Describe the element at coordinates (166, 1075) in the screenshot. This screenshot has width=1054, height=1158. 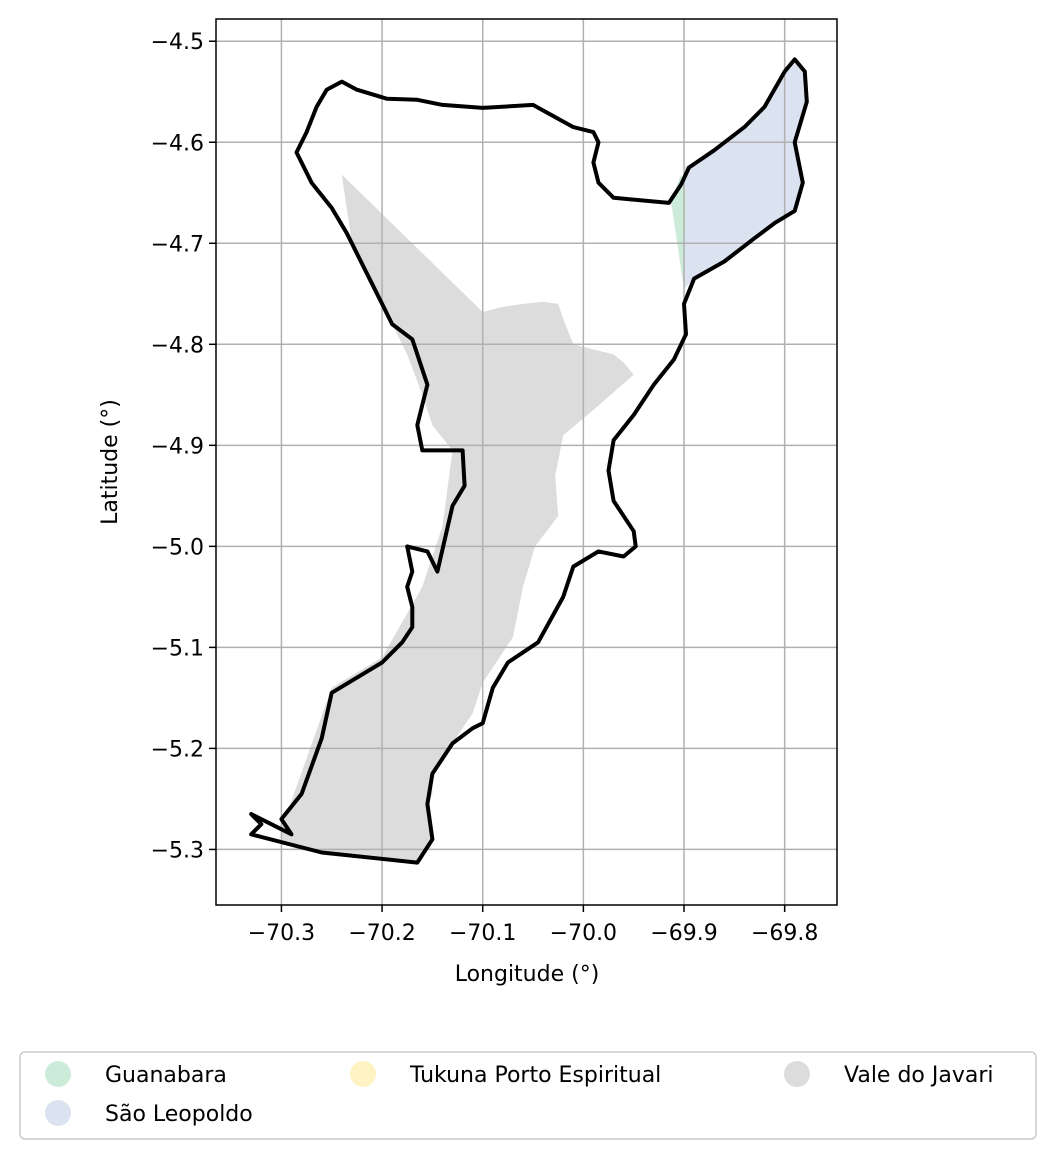
I see `legend-label: Guanabara` at that location.